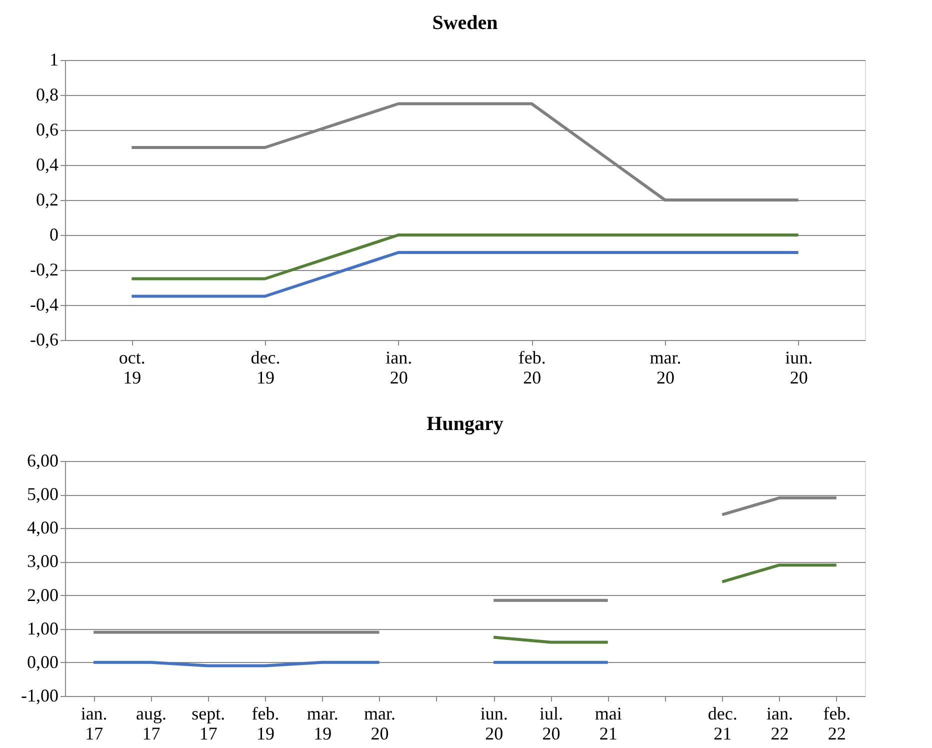 The image size is (932, 748). What do you see at coordinates (465, 23) in the screenshot?
I see `chart-title: Sweden` at bounding box center [465, 23].